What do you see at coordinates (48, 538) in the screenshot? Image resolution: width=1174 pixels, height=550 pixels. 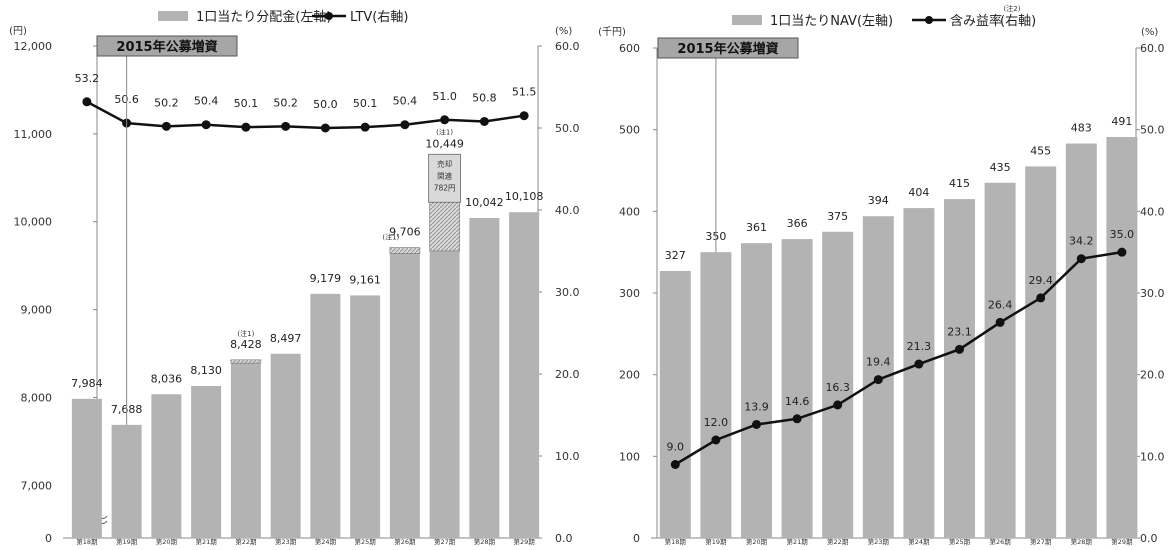 I see `y-left-tick-label: 0` at bounding box center [48, 538].